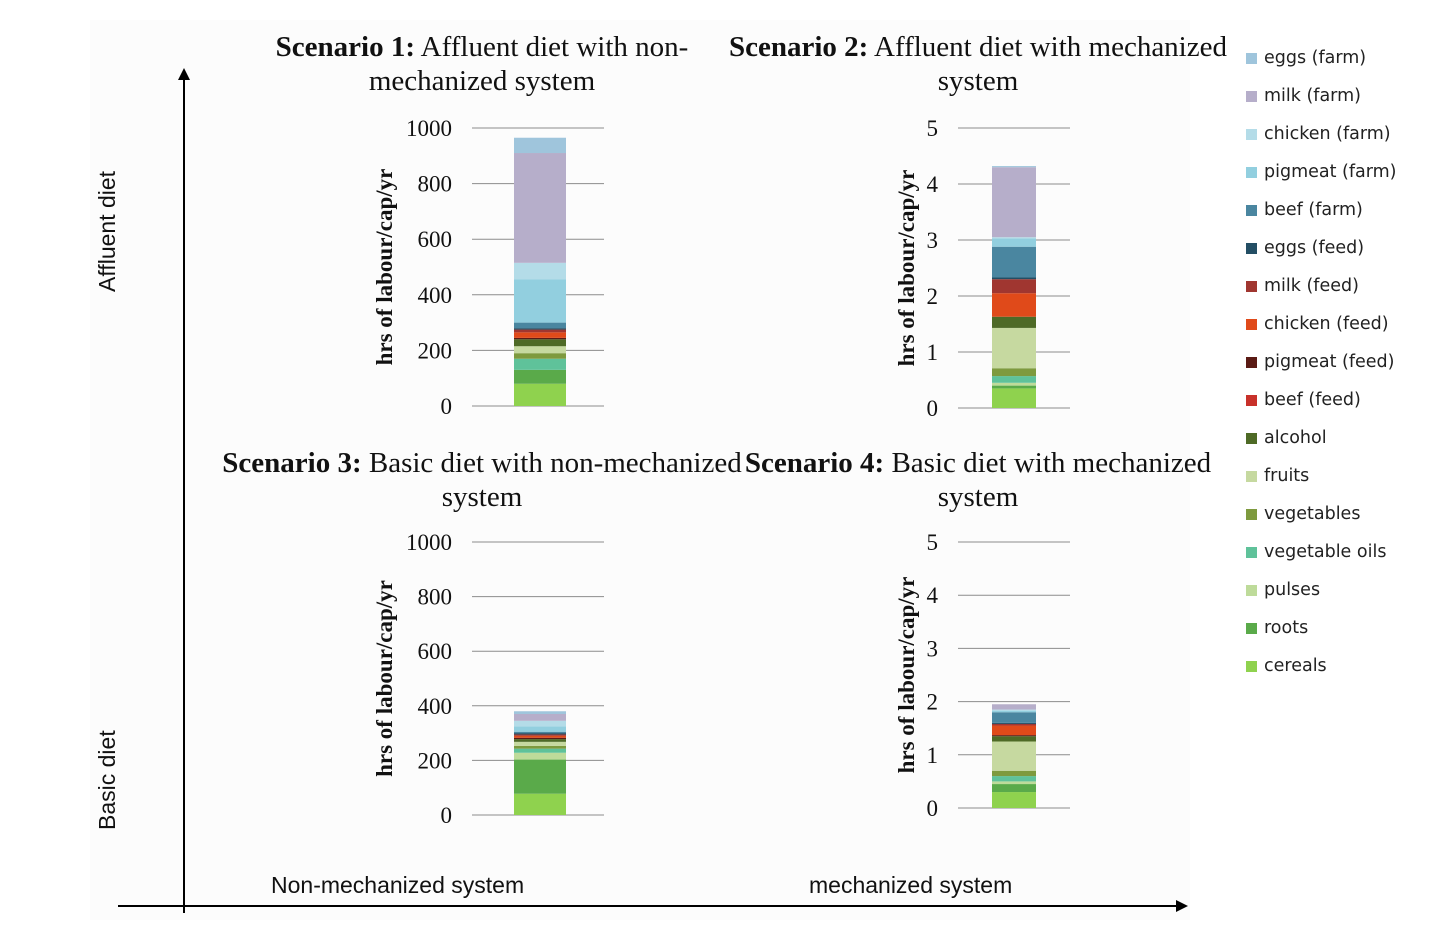 The width and height of the screenshot is (1456, 949). What do you see at coordinates (1330, 172) in the screenshot?
I see `legend-label: pigmeat (farm)` at bounding box center [1330, 172].